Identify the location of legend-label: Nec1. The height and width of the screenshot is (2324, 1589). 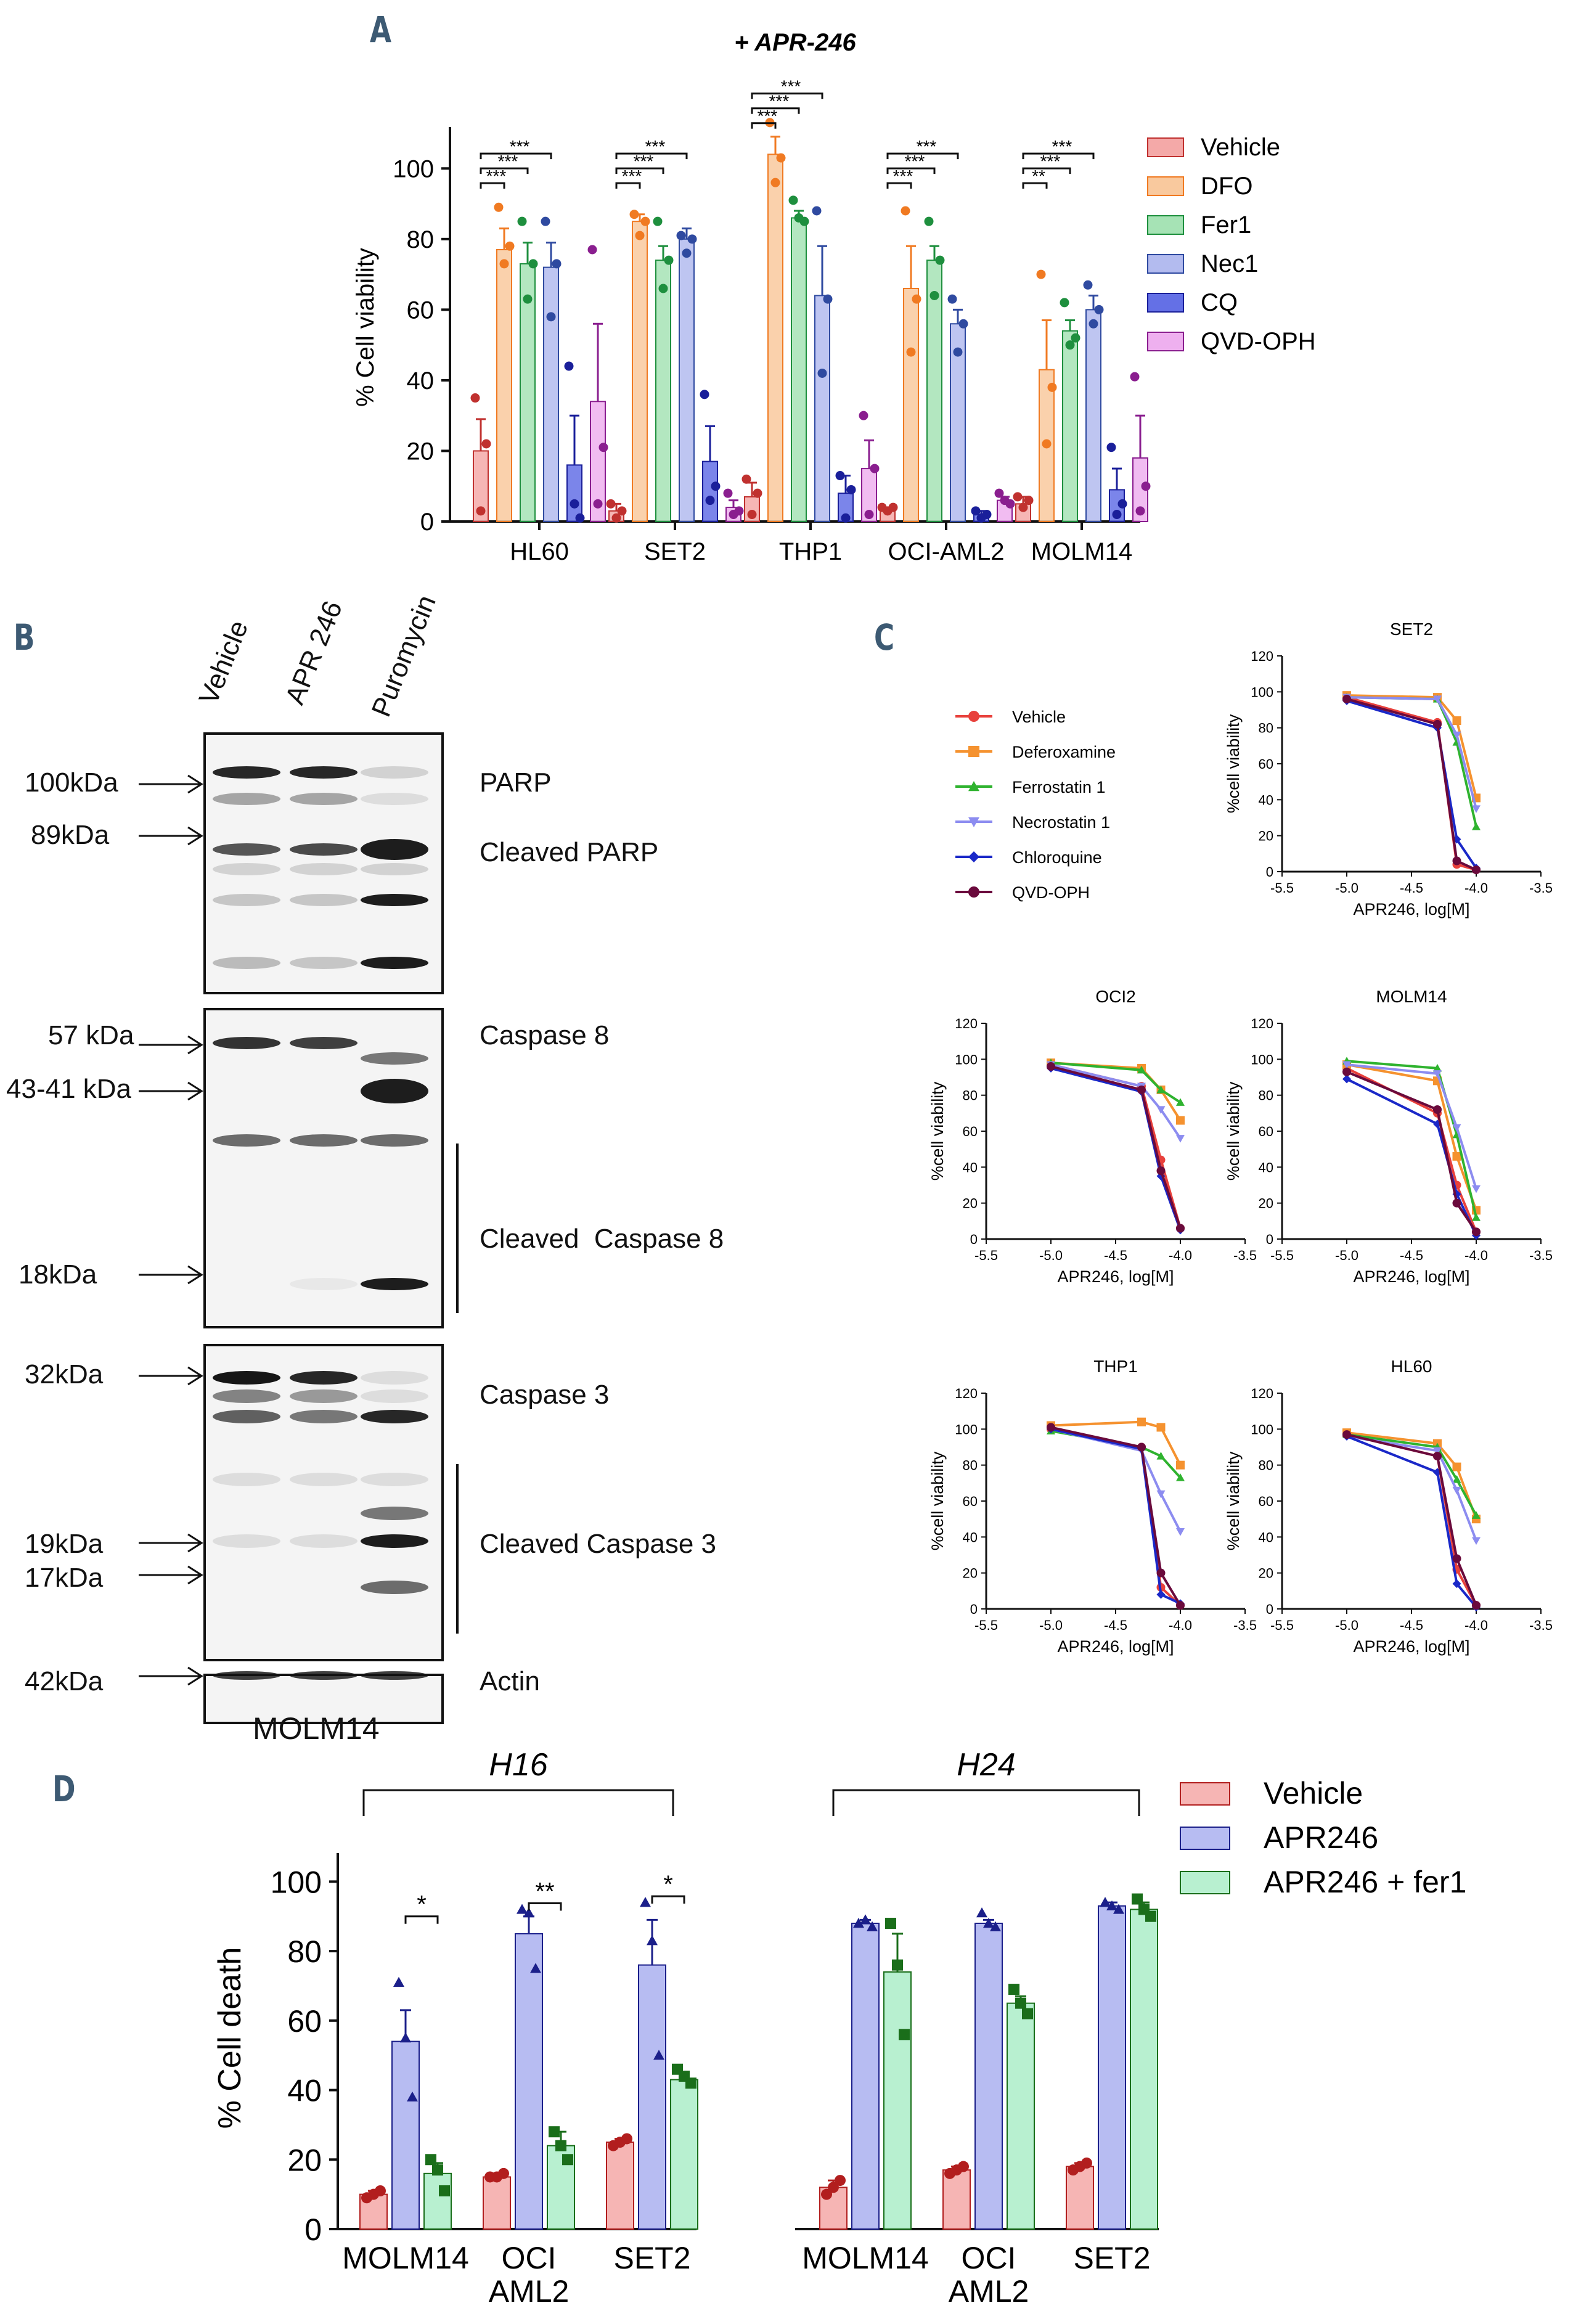
(1229, 264).